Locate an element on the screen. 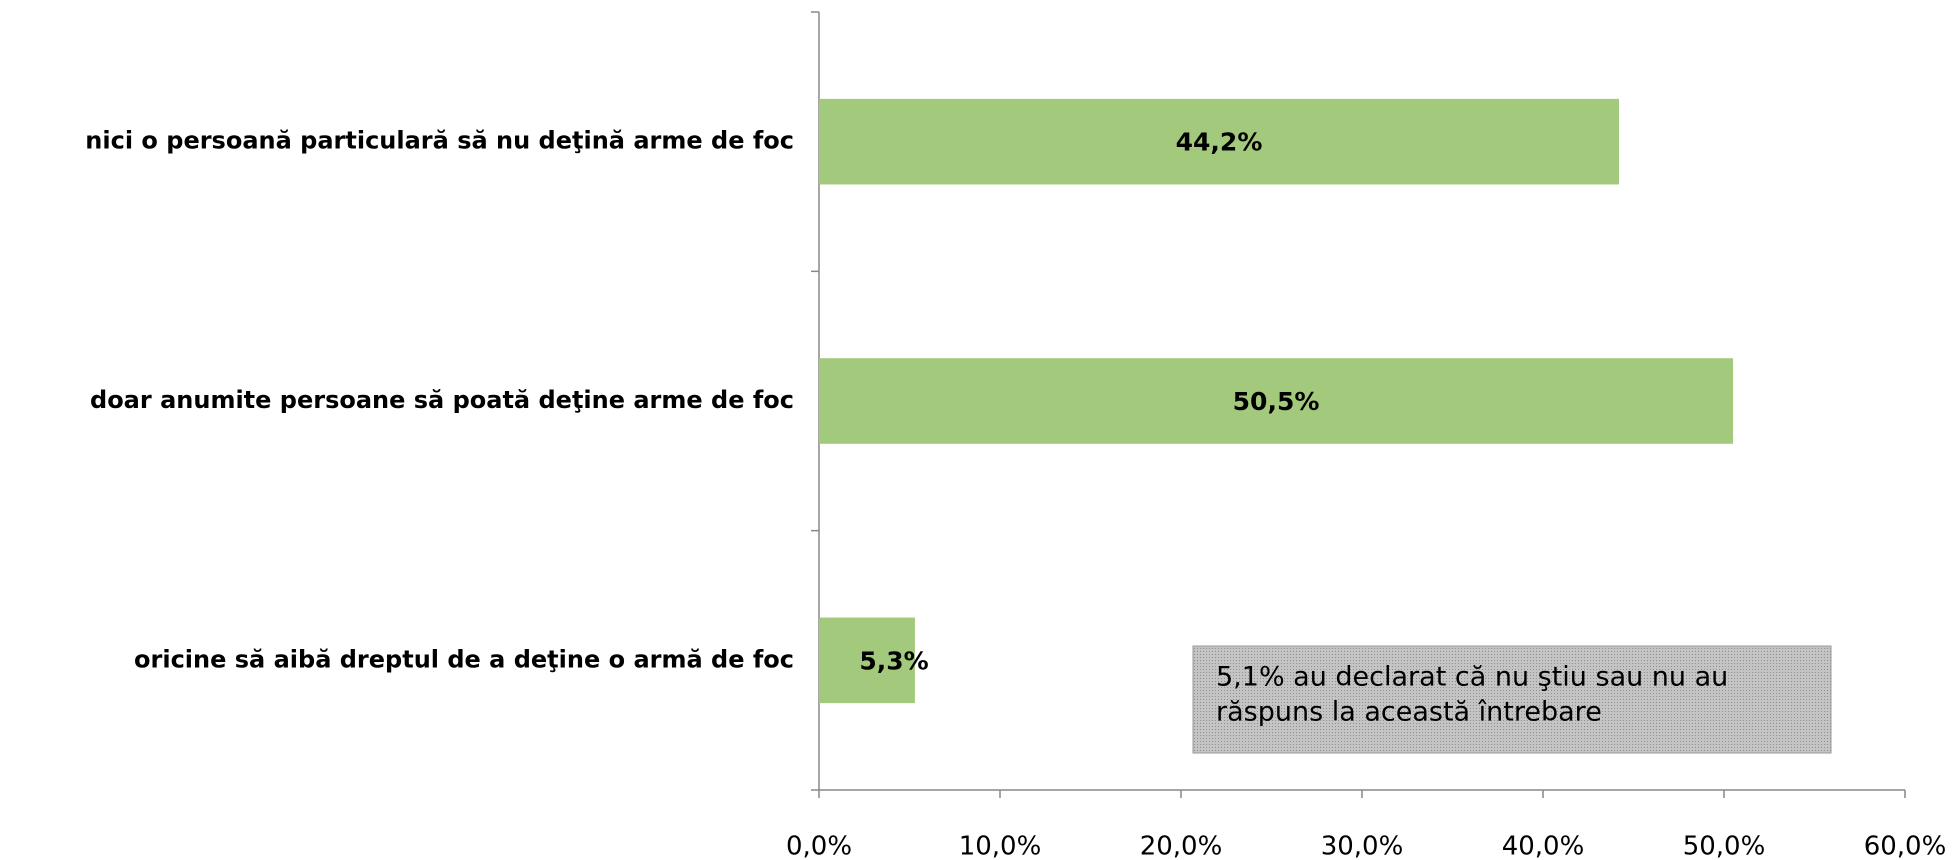 This screenshot has height=860, width=1955. annotation-box is located at coordinates (1512, 699).